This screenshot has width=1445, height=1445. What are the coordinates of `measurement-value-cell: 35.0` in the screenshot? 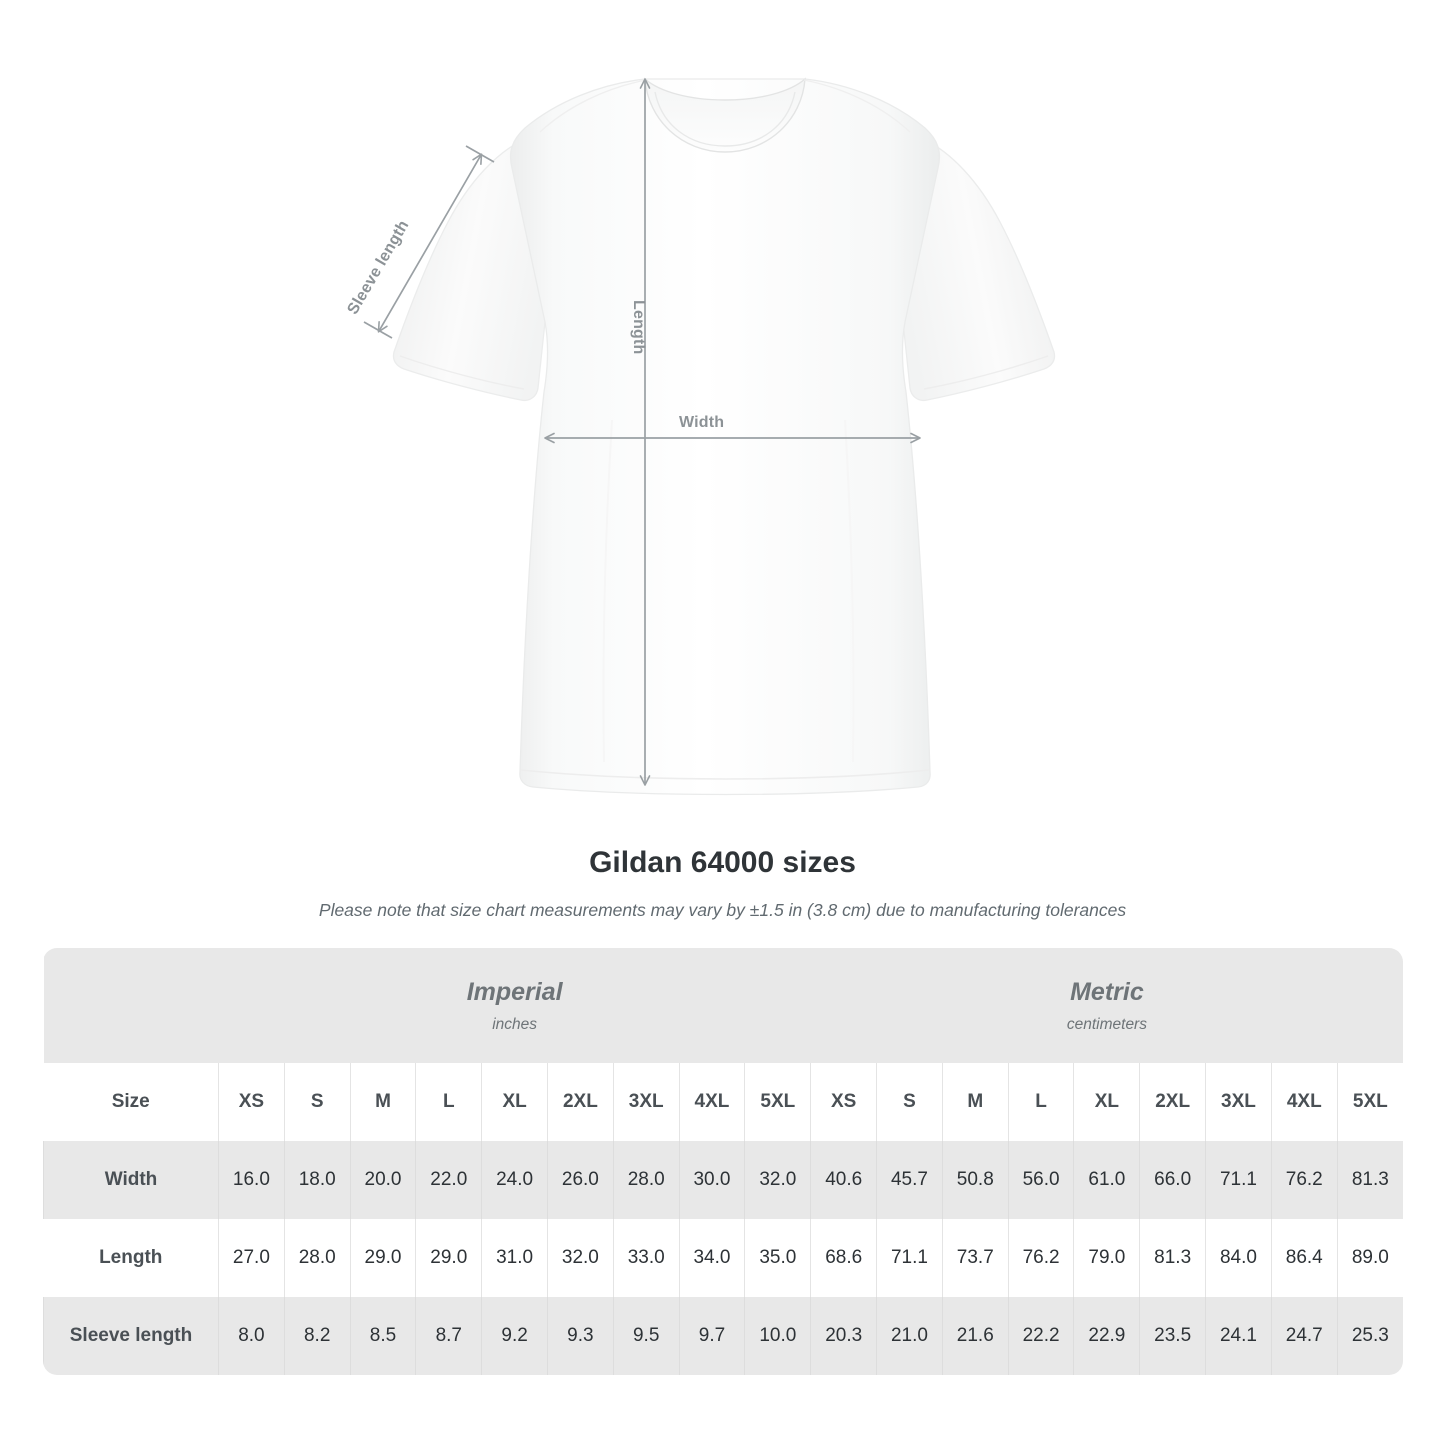 It's located at (777, 1258).